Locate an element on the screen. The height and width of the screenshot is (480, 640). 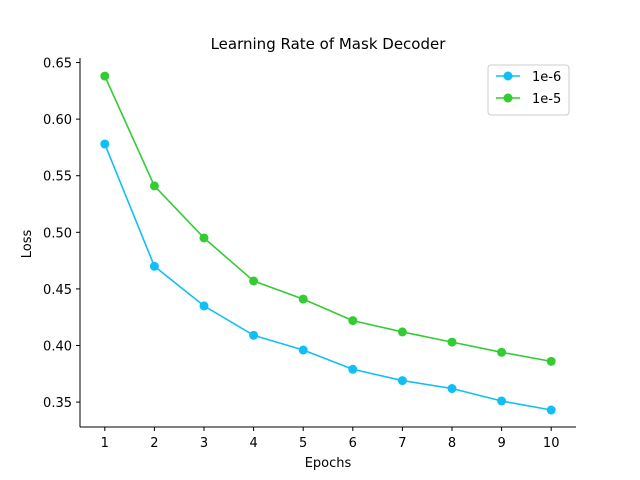
x-tick-label: 6 is located at coordinates (353, 443).